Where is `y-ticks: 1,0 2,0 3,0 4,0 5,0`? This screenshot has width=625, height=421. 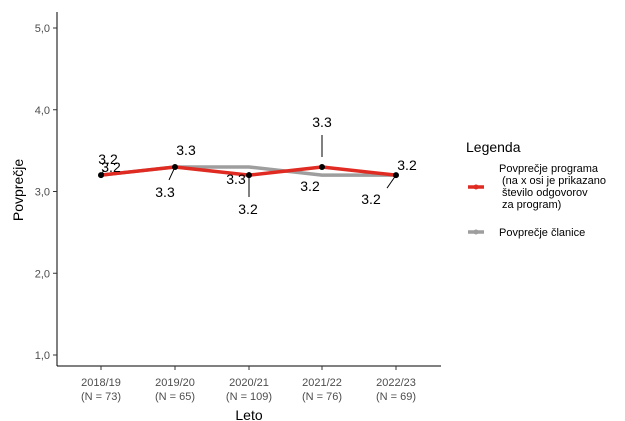
y-ticks: 1,0 2,0 3,0 4,0 5,0 is located at coordinates (46, 192).